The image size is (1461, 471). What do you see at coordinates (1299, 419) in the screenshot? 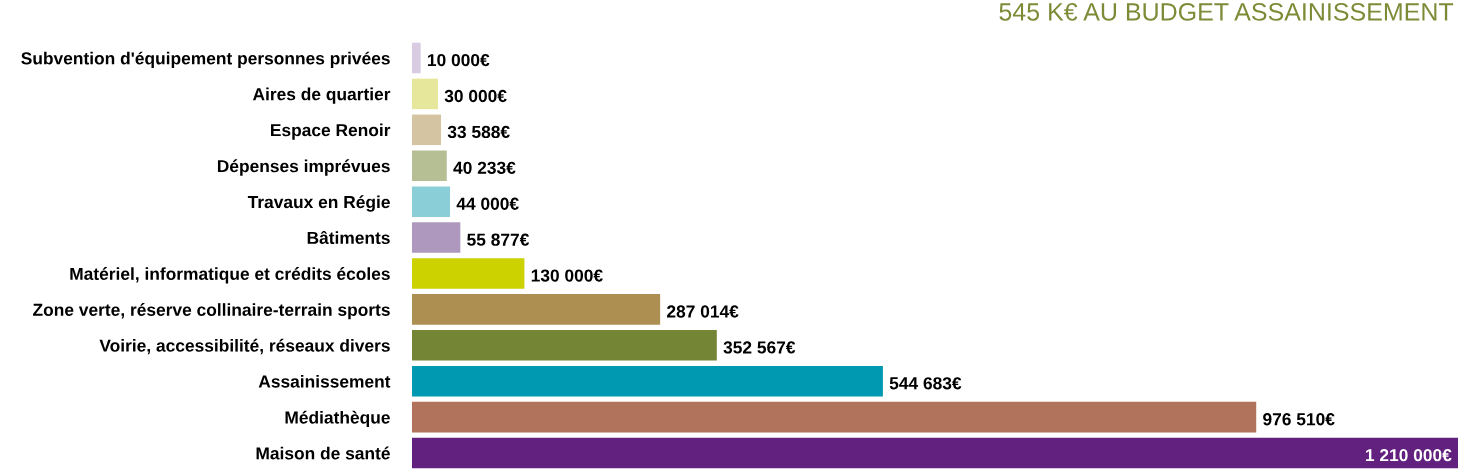
I see `data-label: 976 510€` at bounding box center [1299, 419].